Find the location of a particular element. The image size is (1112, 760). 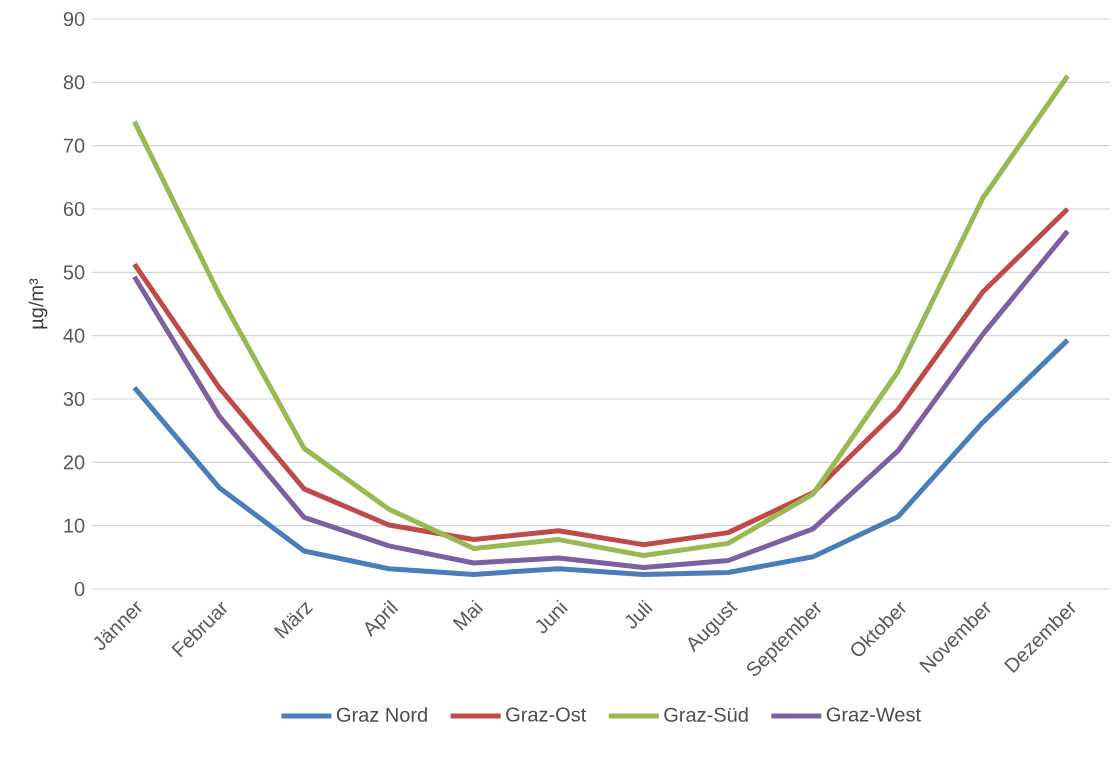

y-axis-title: µg/m³ is located at coordinates (38, 303).